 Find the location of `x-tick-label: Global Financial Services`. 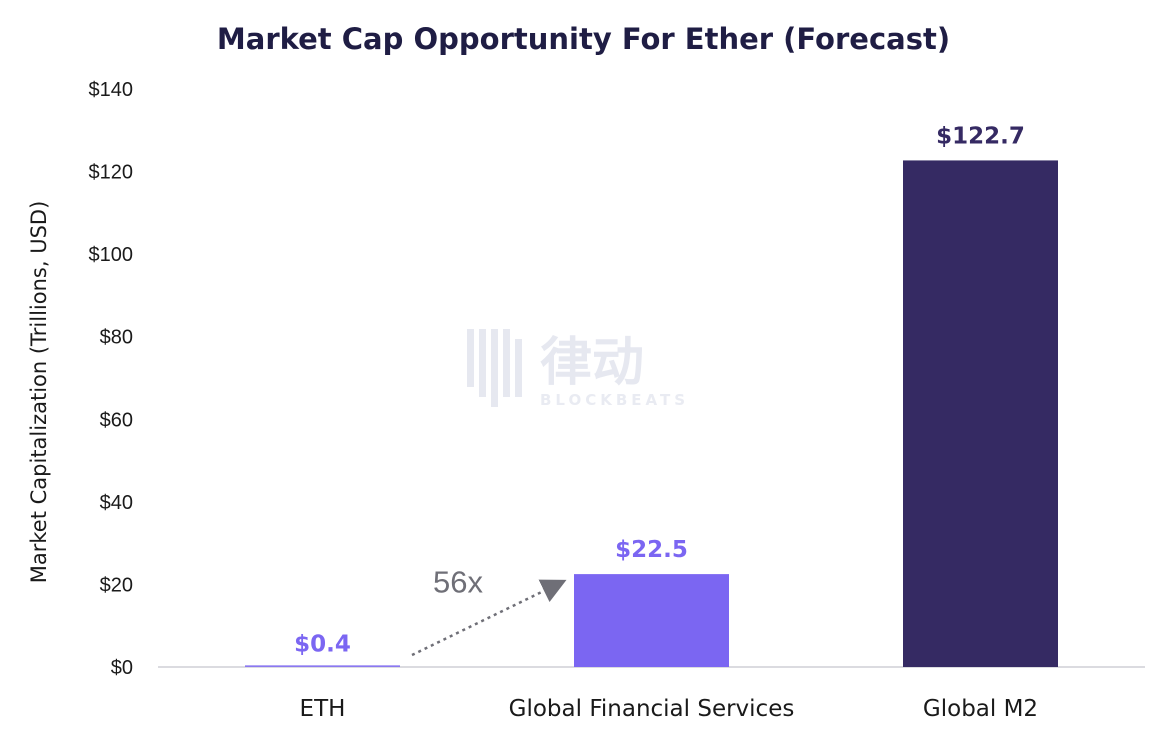

x-tick-label: Global Financial Services is located at coordinates (652, 709).